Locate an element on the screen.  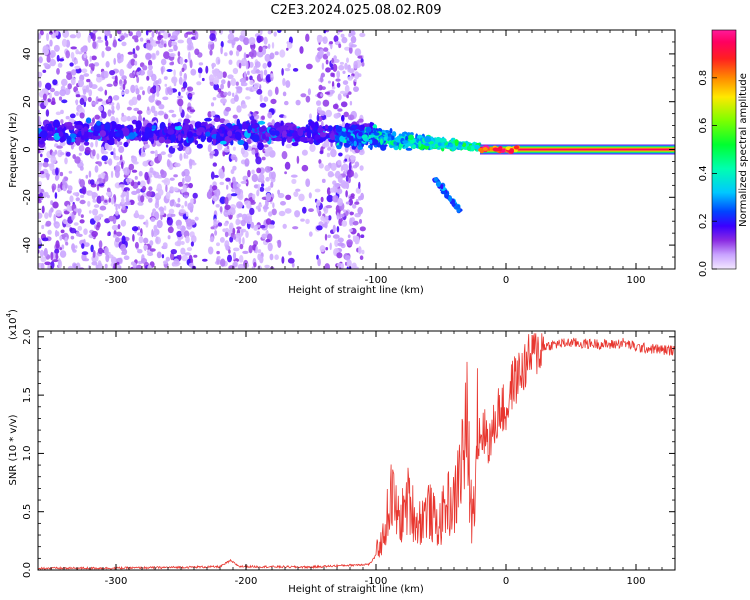
colorbar-tick-label: 0.8 is located at coordinates (703, 78).